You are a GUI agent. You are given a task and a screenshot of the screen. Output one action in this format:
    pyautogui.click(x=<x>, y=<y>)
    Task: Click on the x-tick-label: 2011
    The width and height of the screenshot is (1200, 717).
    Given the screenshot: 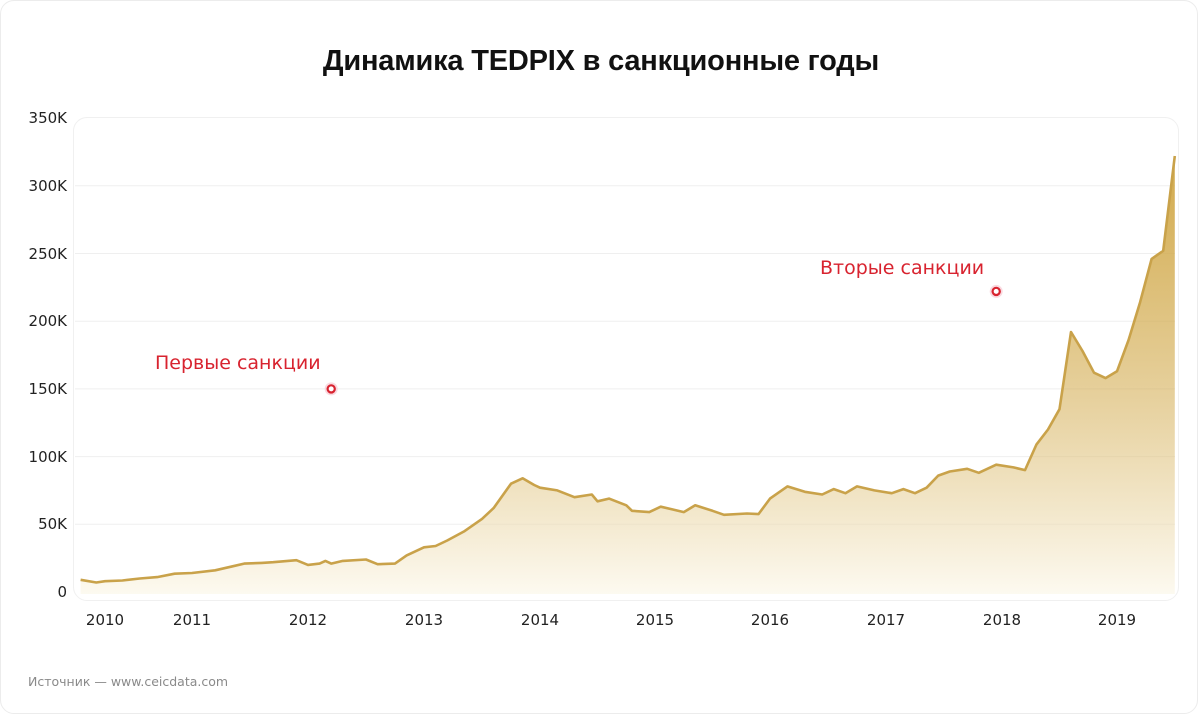 What is the action you would take?
    pyautogui.click(x=192, y=620)
    